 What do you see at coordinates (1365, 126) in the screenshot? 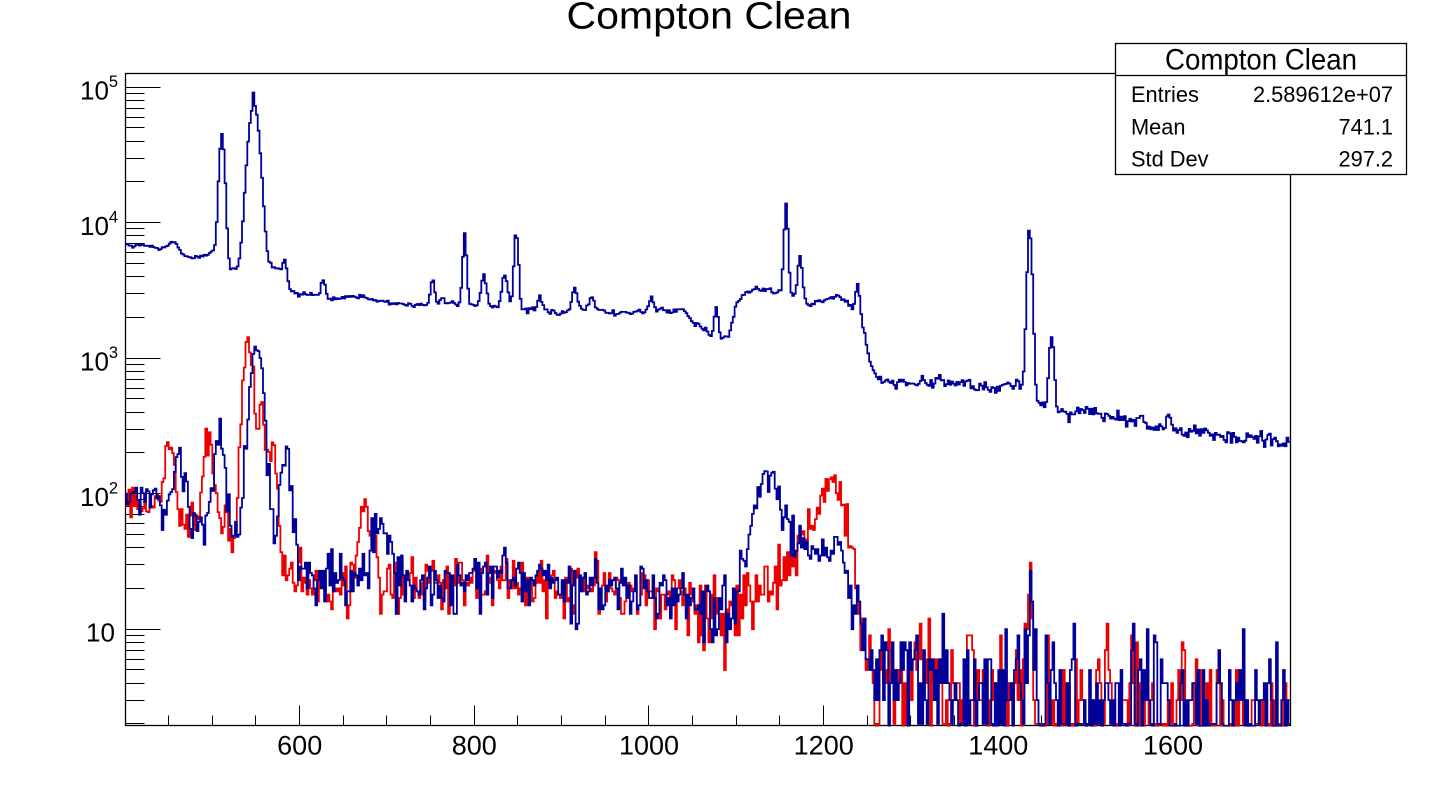
I see `svg-text: 741.1` at bounding box center [1365, 126].